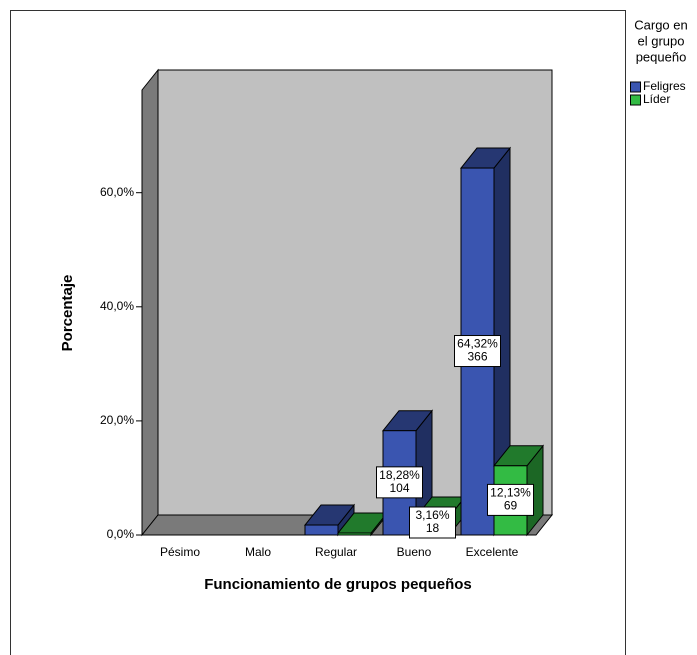  Describe the element at coordinates (258, 552) in the screenshot. I see `x-tick-label: Malo` at that location.